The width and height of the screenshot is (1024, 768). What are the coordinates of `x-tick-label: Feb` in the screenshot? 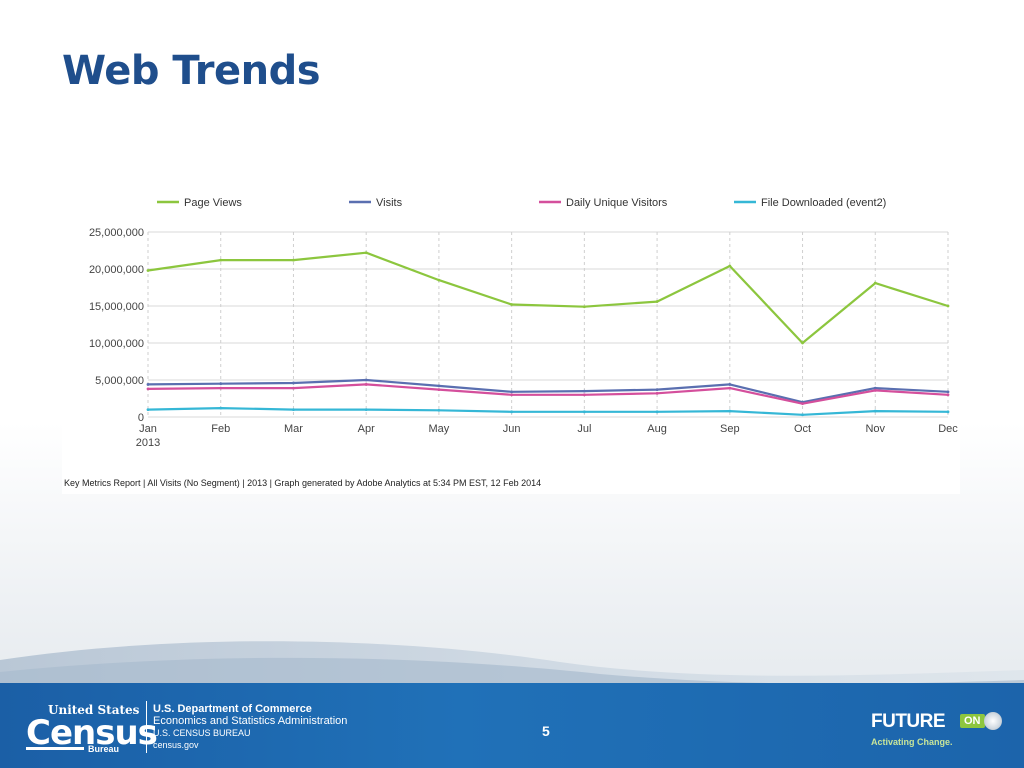 It's located at (220, 429).